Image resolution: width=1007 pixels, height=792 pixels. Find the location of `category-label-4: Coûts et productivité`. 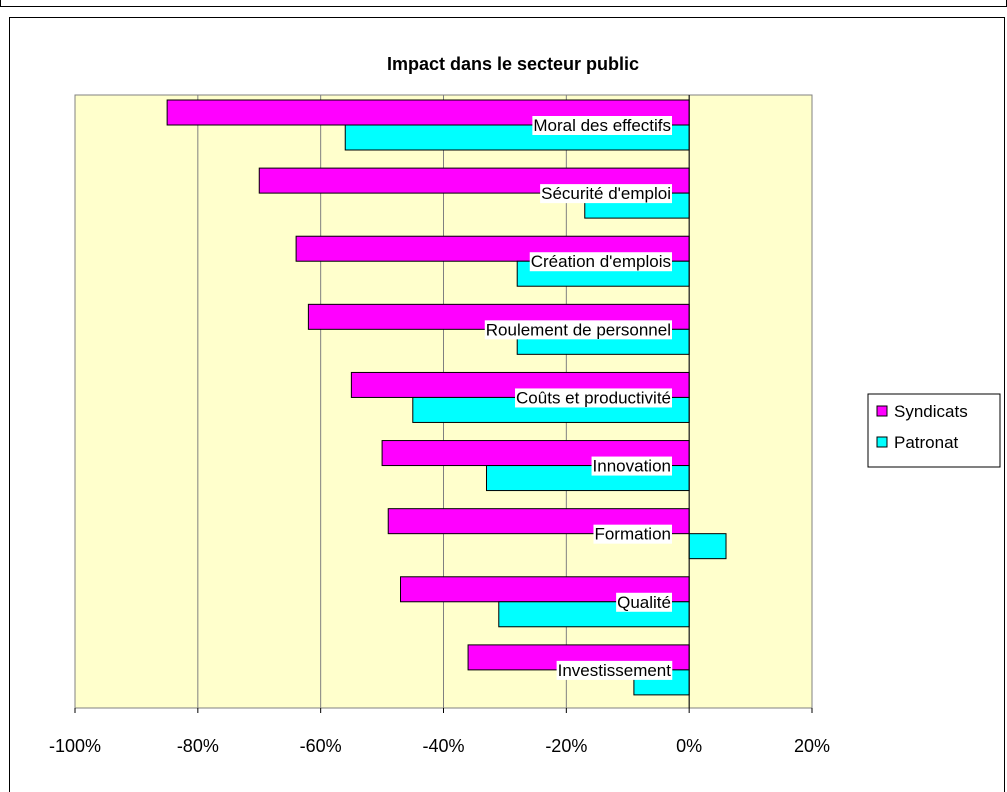

category-label-4: Coûts et productivité is located at coordinates (593, 397).